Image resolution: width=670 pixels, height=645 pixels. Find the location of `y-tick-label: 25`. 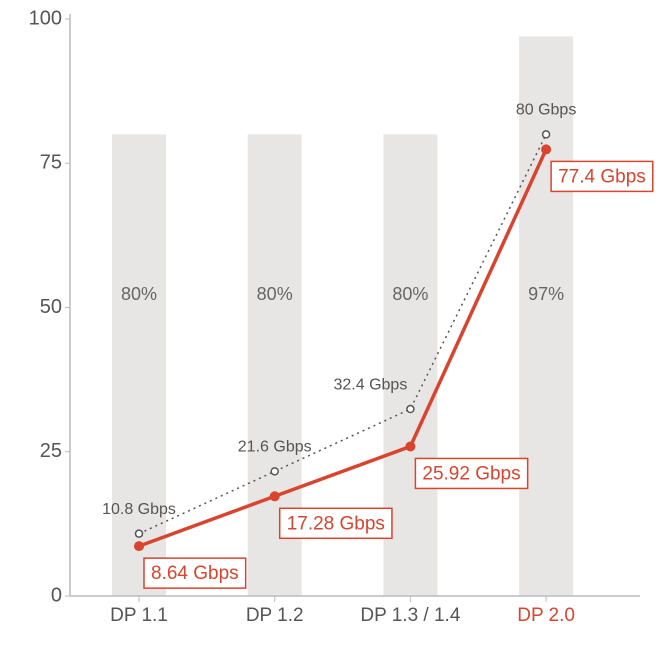

y-tick-label: 25 is located at coordinates (51, 451).